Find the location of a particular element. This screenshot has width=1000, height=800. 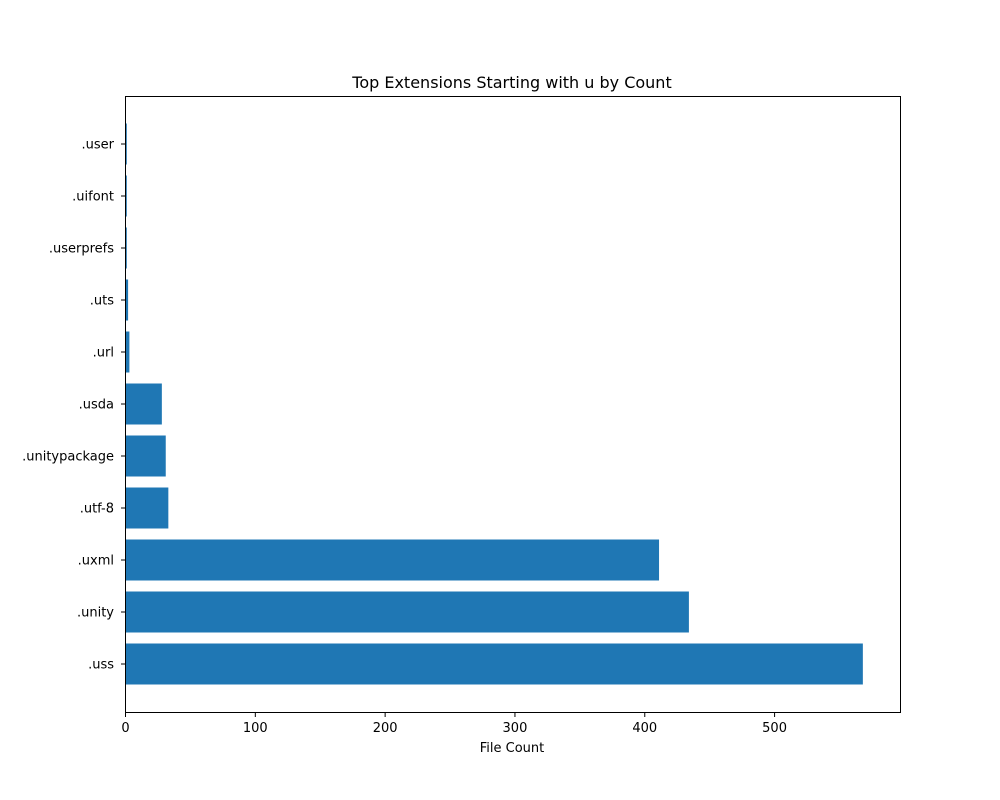

bar-url is located at coordinates (127, 352).